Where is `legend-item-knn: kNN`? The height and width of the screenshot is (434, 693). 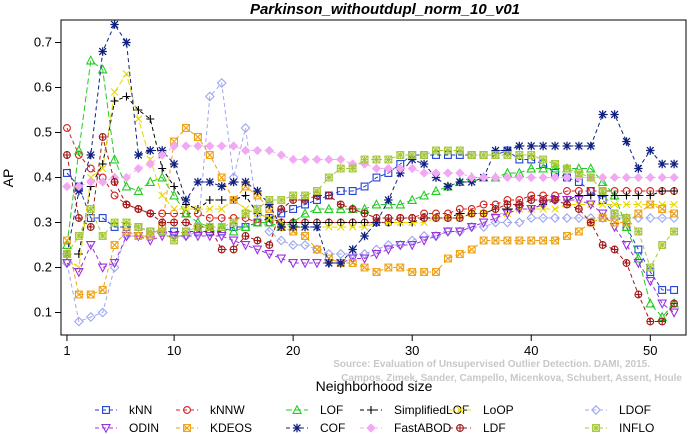
legend-item-knn: kNN is located at coordinates (123, 410).